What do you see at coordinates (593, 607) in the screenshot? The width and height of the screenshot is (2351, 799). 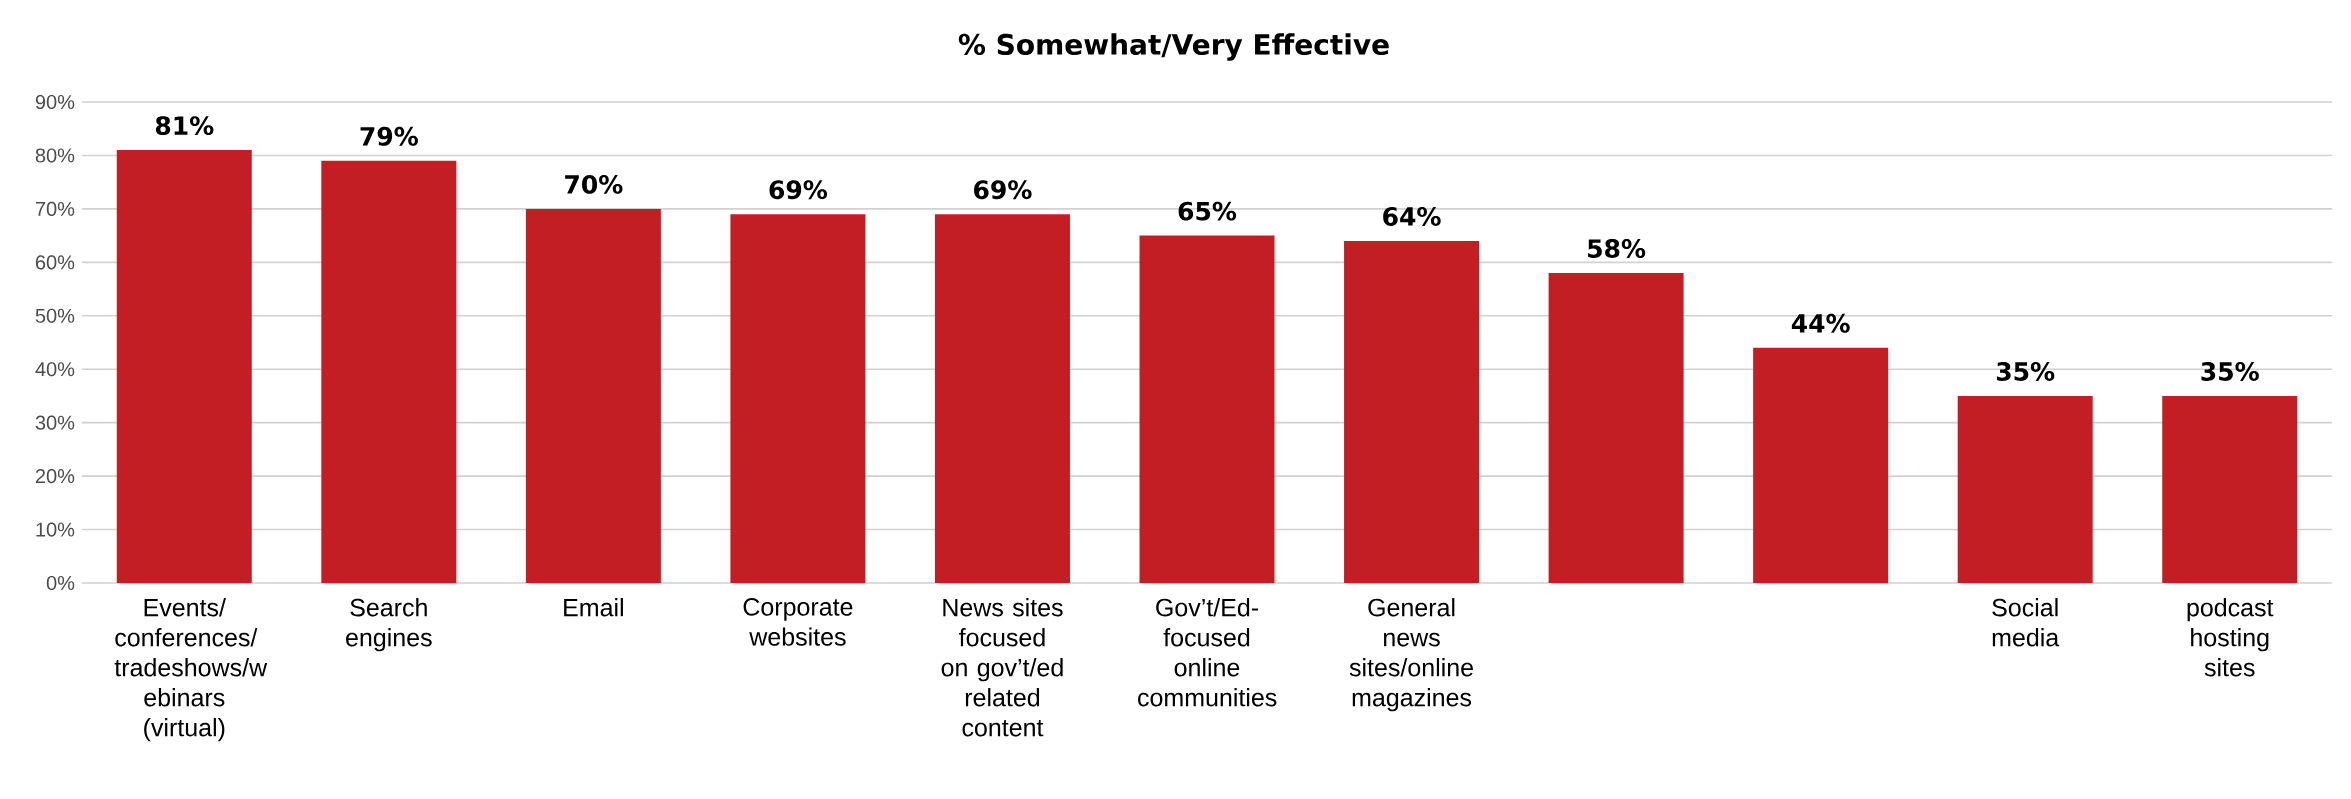 I see `x-tick-label: Email` at bounding box center [593, 607].